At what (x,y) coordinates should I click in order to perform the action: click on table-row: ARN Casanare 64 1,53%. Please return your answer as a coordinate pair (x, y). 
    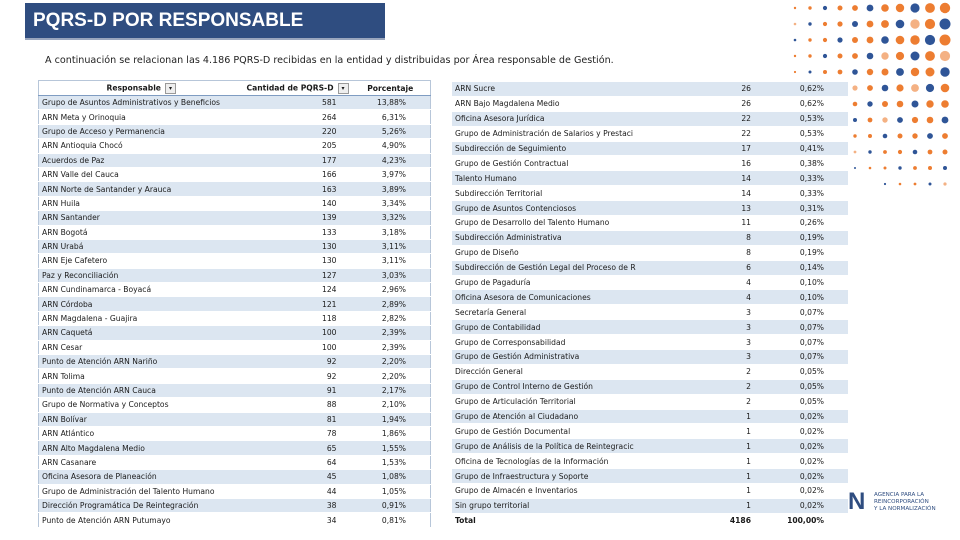
    Looking at the image, I should click on (234, 463).